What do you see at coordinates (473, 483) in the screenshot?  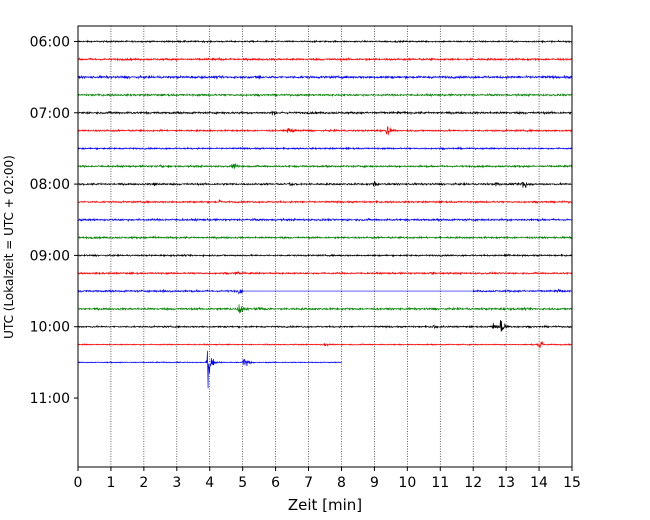 I see `x-tick-label: 12` at bounding box center [473, 483].